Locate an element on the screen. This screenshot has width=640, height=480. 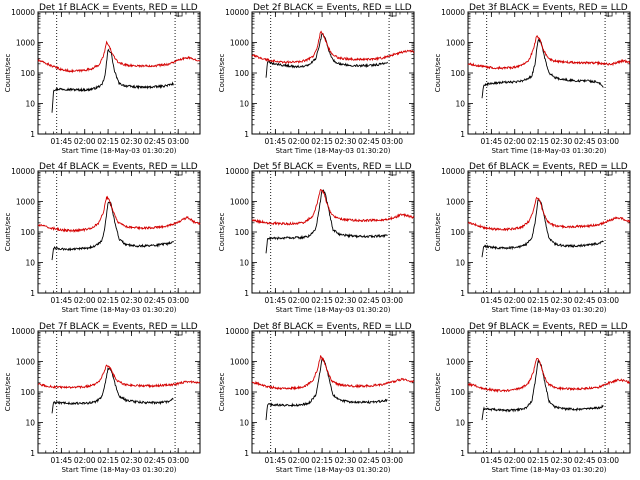
plot-title: Det 5f BLACK = Events, RED = LLD is located at coordinates (332, 167).